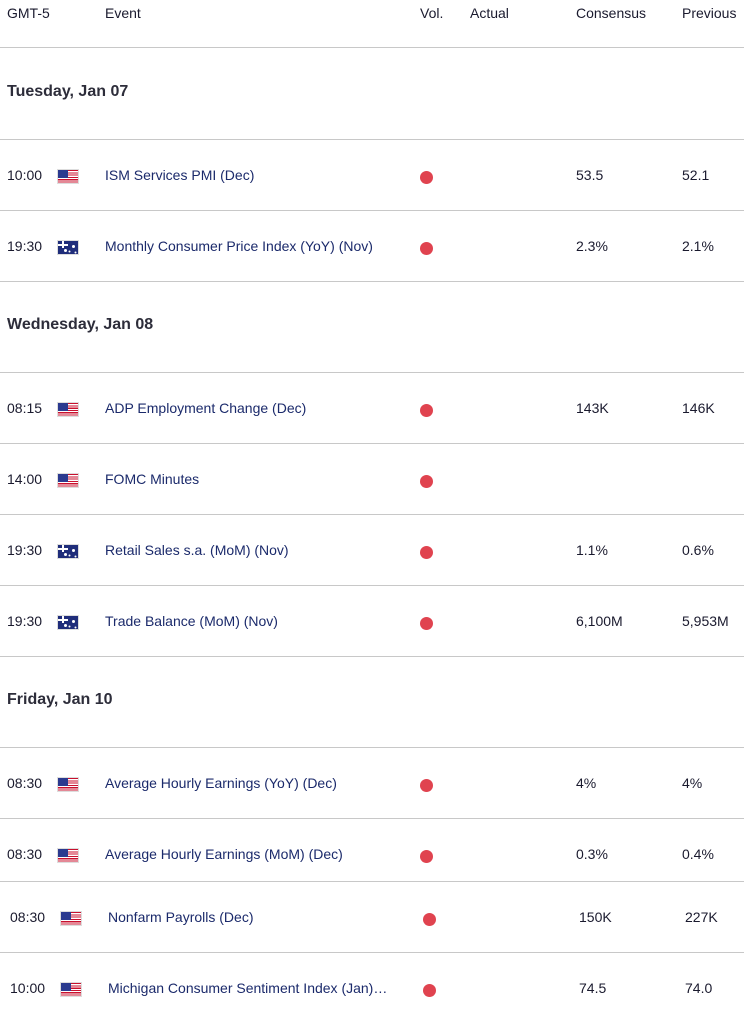  Describe the element at coordinates (123, 13) in the screenshot. I see `event-column-header: Event` at that location.